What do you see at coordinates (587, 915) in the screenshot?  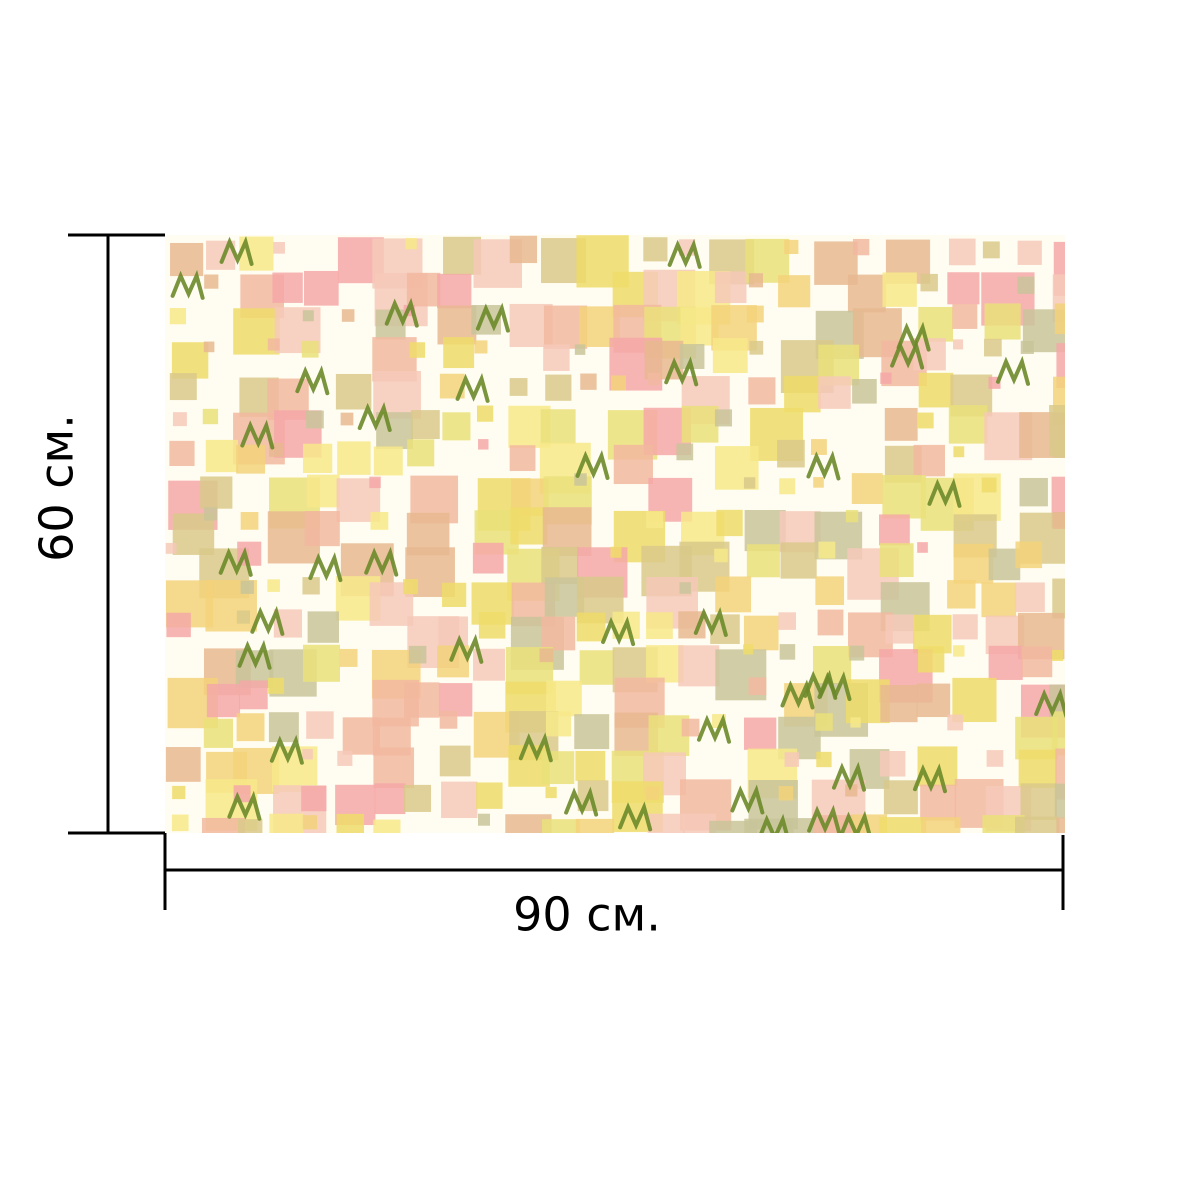 I see `width-label: 90 см.` at bounding box center [587, 915].